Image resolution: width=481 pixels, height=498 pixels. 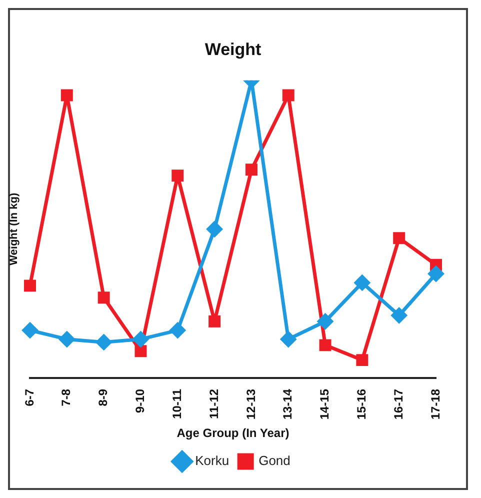 What do you see at coordinates (103, 397) in the screenshot?
I see `x-tick-label: 8-9` at bounding box center [103, 397].